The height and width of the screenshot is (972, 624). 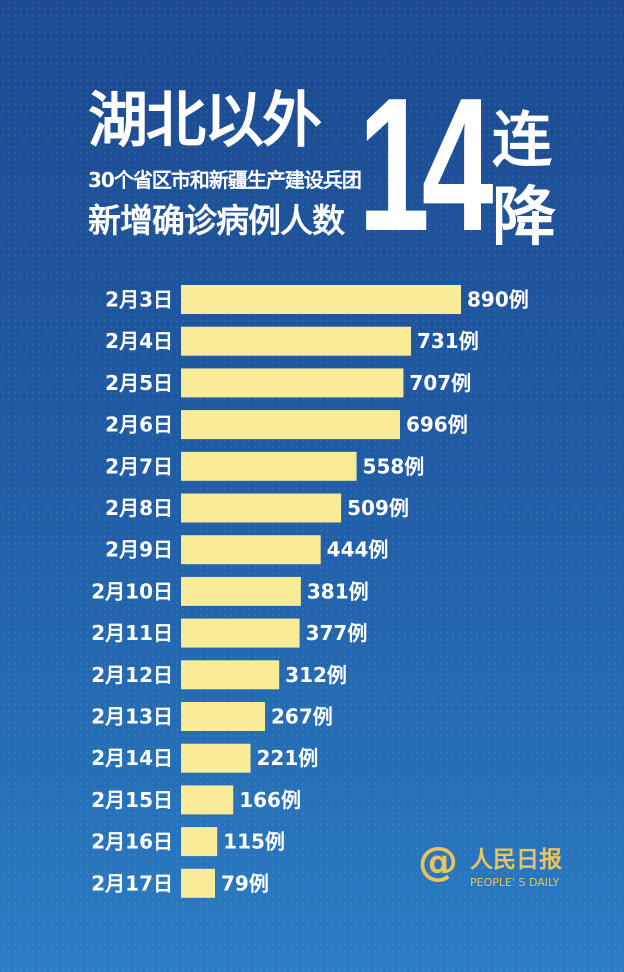 I want to click on data-label: 707例, so click(x=440, y=383).